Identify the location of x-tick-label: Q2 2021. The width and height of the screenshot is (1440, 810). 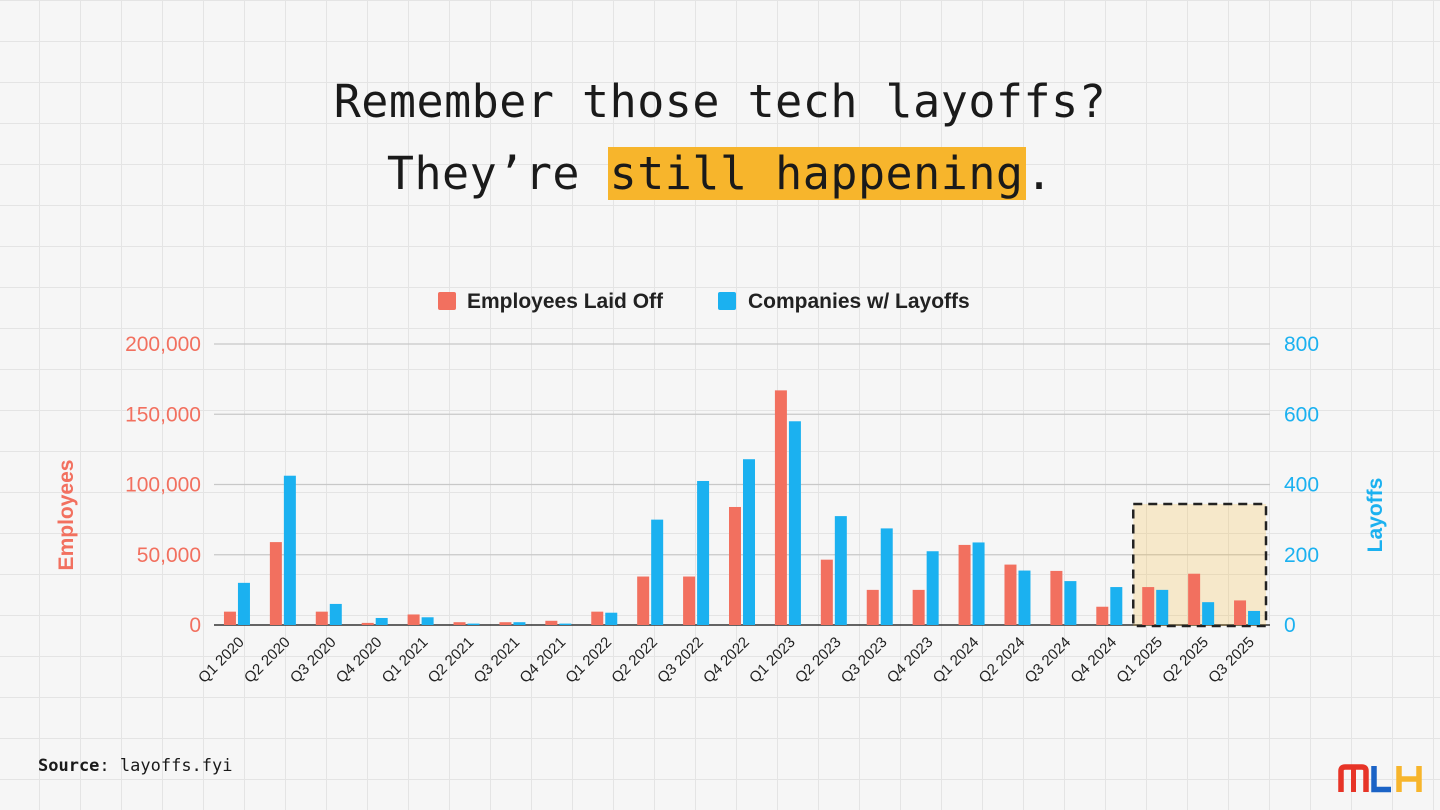
(451, 660).